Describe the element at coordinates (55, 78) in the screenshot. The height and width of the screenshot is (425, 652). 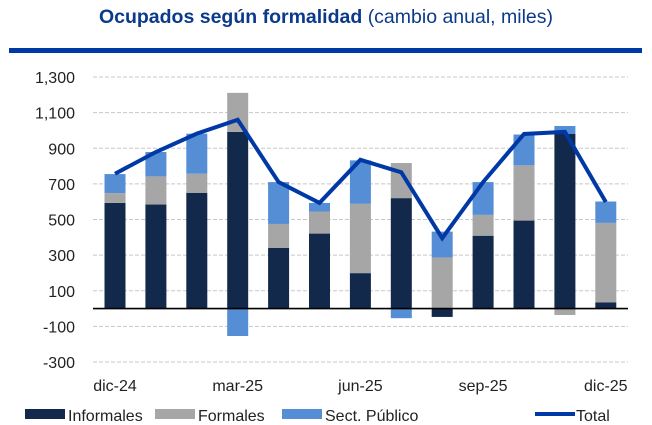
I see `y-tick-label: 1,300` at that location.